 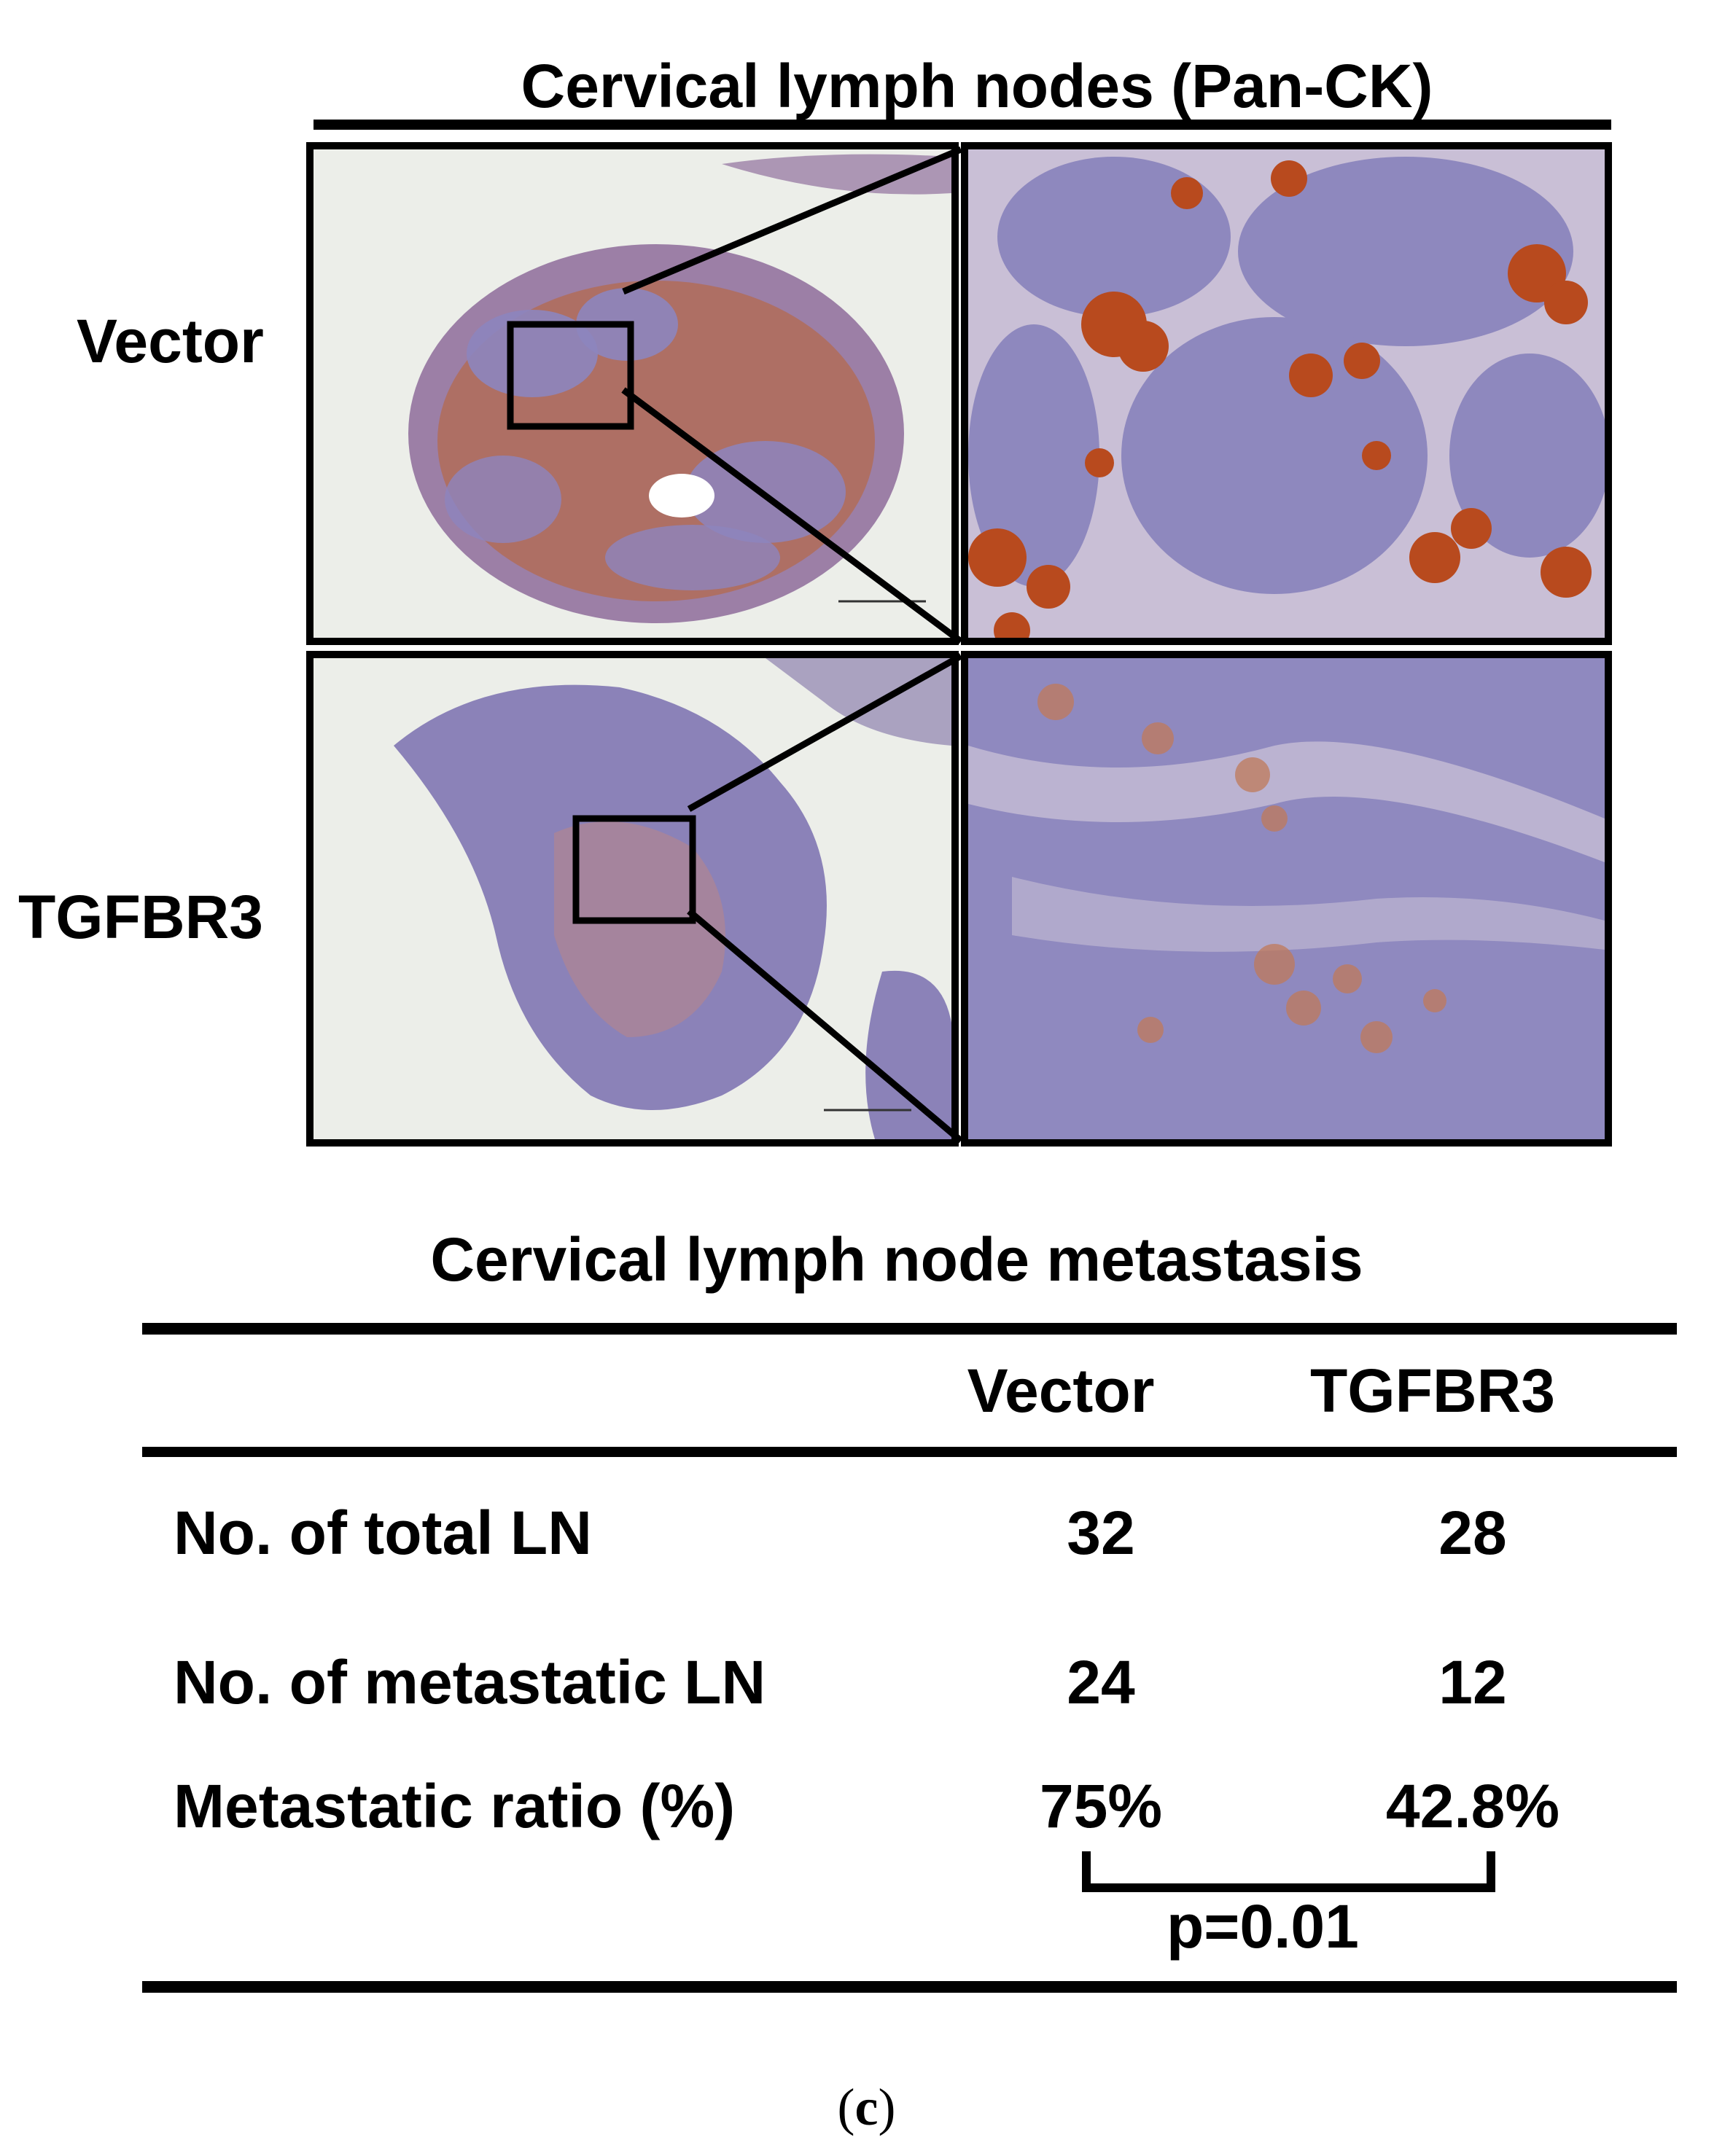 I want to click on micrograph-vector-low-mag-image, so click(x=632, y=393).